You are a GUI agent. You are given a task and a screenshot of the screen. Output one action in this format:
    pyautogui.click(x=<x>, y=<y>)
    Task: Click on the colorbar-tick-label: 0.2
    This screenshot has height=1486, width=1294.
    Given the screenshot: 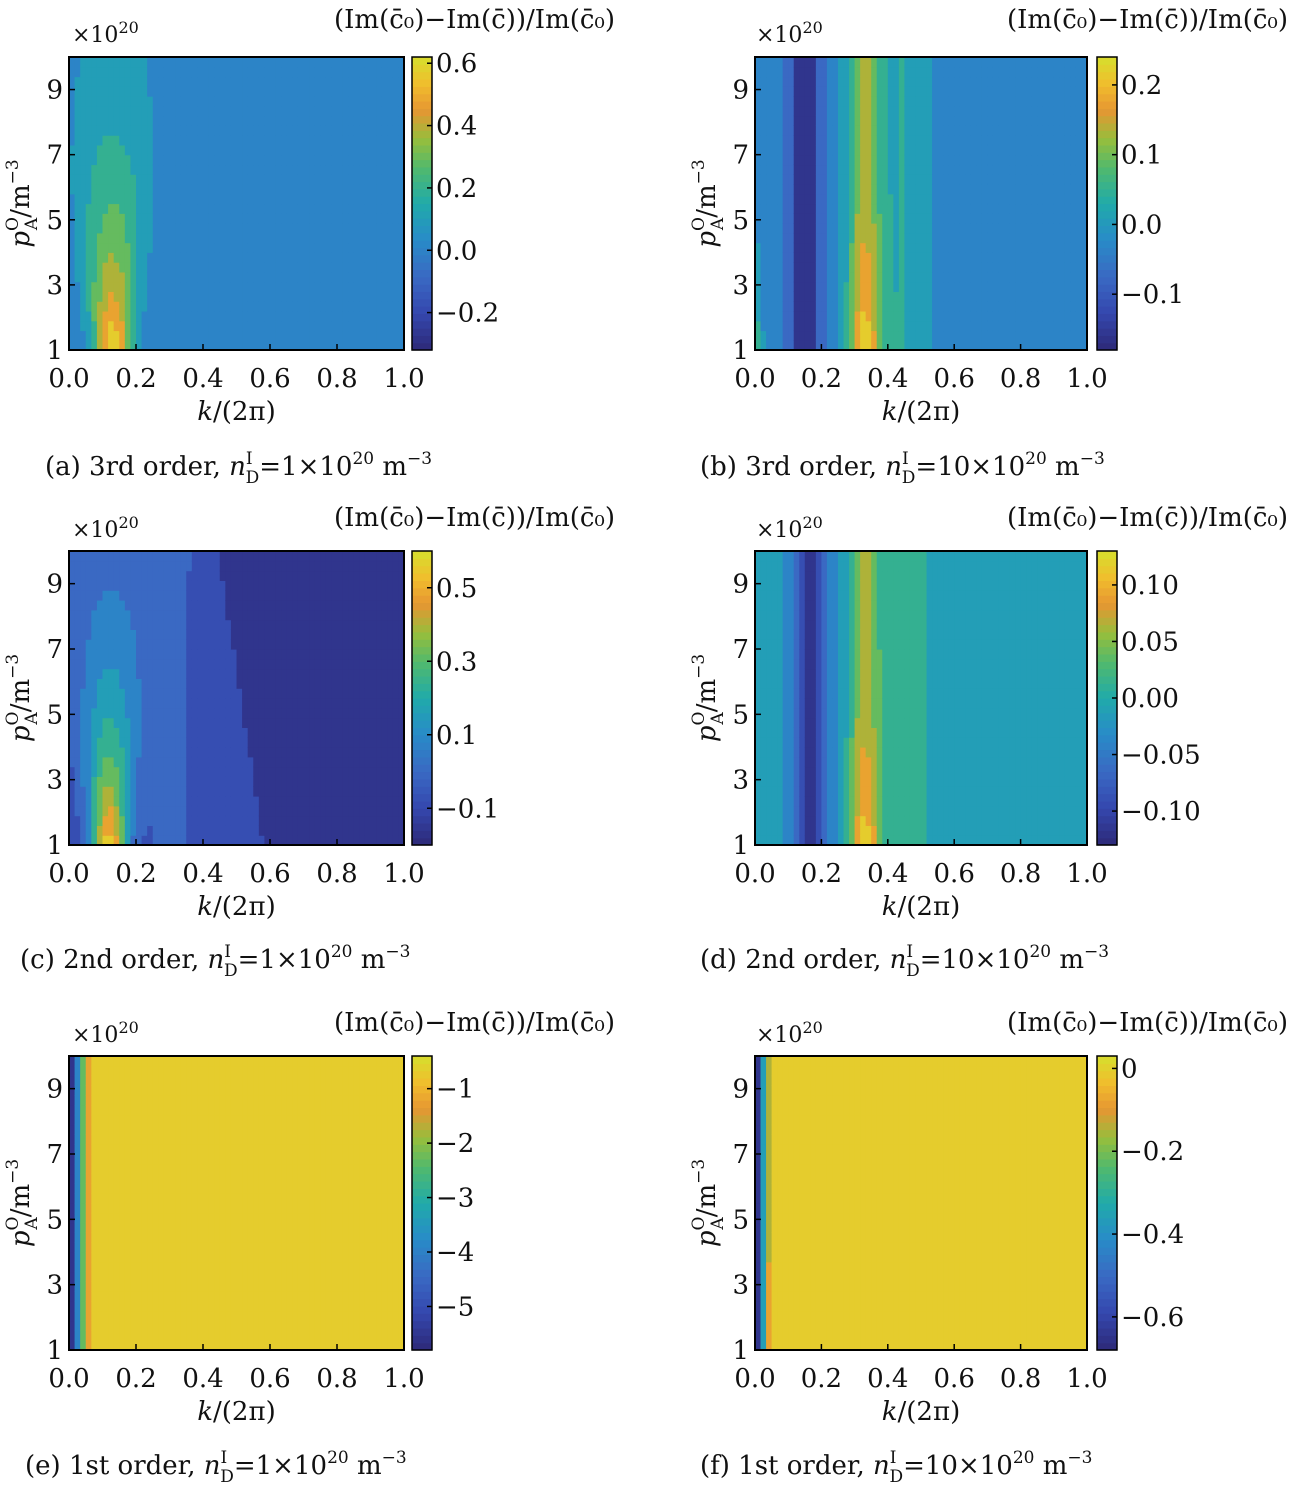 What is the action you would take?
    pyautogui.click(x=1141, y=86)
    